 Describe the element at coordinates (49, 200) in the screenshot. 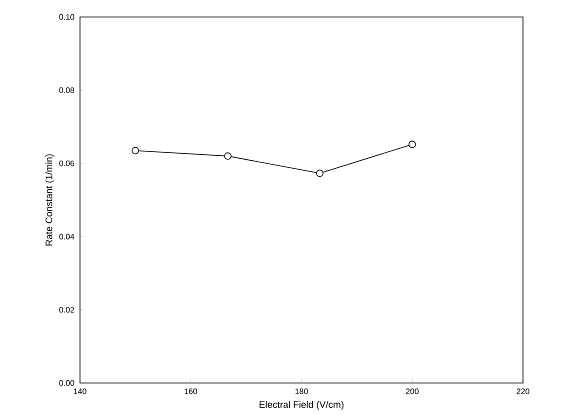

I see `y-axis-title: Rate Constant (1/min)` at that location.